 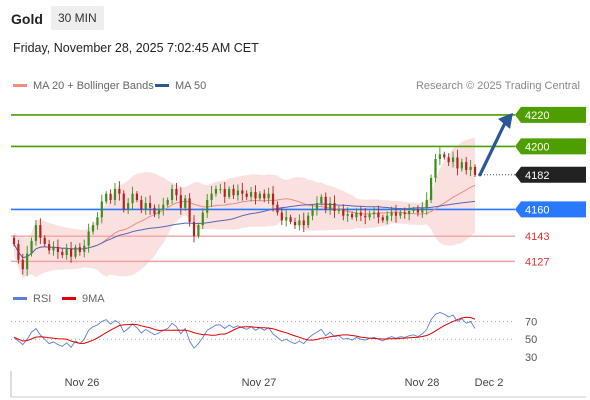 I want to click on rsi-9ma-line, so click(x=244, y=330).